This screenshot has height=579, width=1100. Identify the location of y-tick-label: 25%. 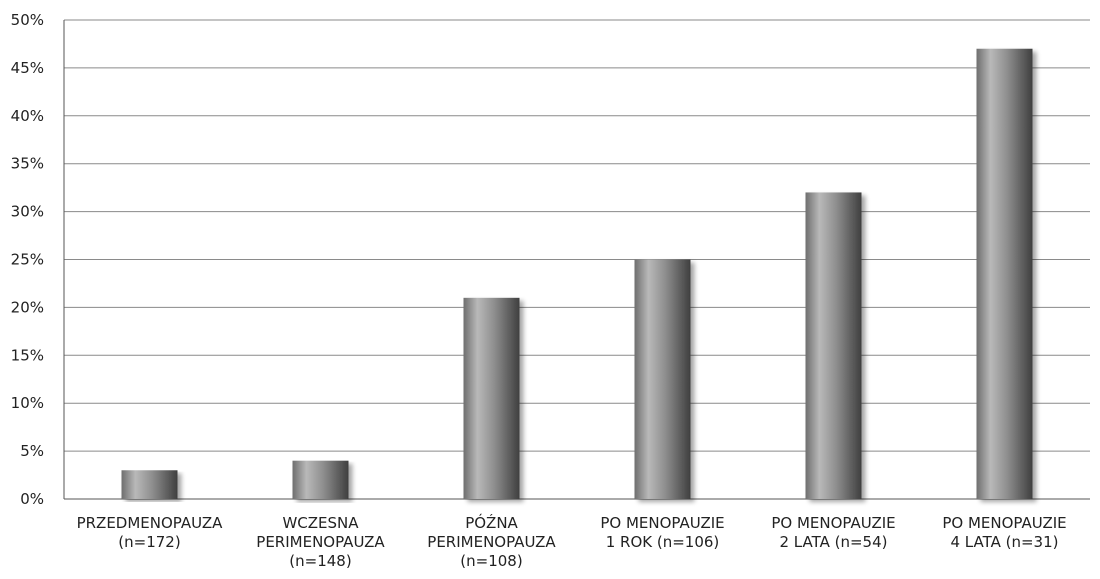
(27, 260).